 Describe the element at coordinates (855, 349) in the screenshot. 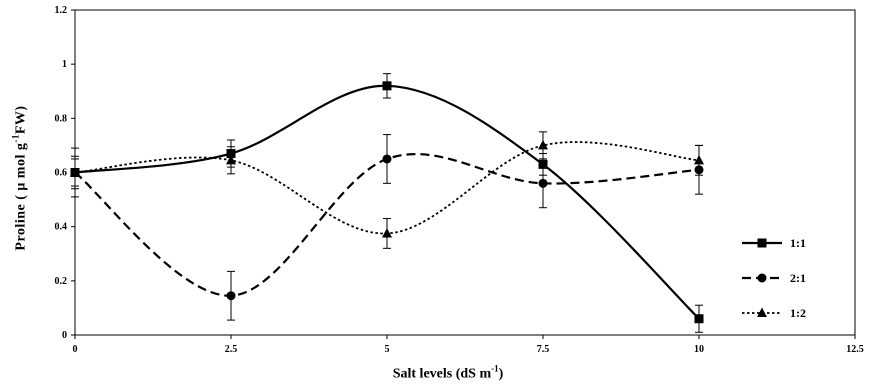

I see `x-tick-label: 12.5` at that location.